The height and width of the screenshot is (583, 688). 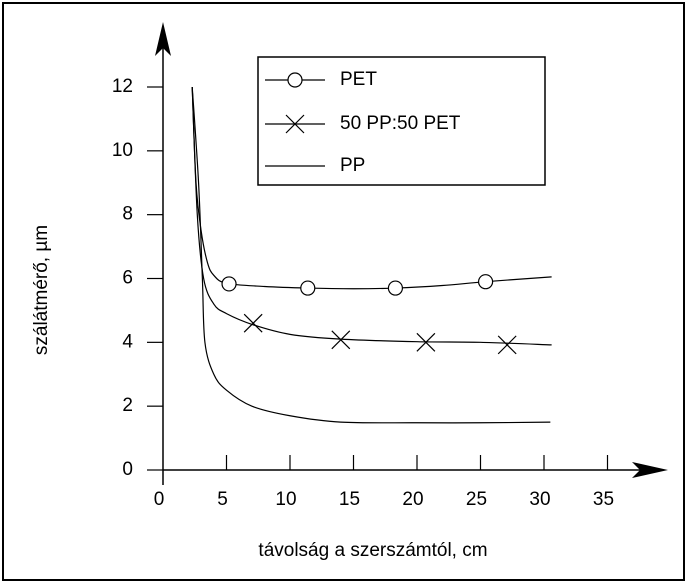 What do you see at coordinates (400, 123) in the screenshot?
I see `legend-label: 50 PP:50 PET` at bounding box center [400, 123].